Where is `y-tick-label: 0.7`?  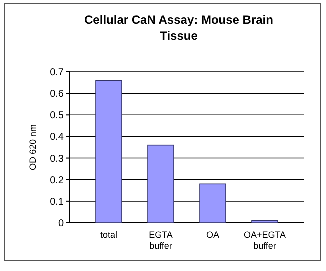
y-tick-label: 0.7 is located at coordinates (57, 73).